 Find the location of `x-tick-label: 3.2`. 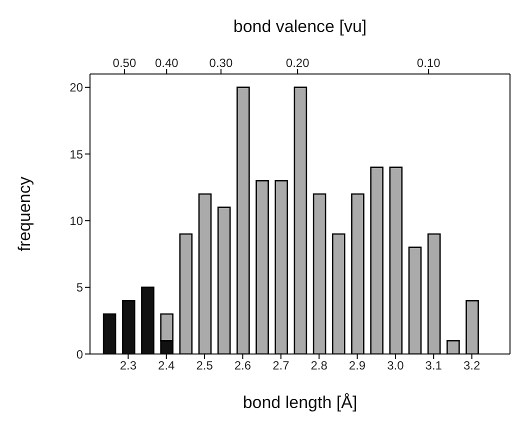

x-tick-label: 3.2 is located at coordinates (471, 365).